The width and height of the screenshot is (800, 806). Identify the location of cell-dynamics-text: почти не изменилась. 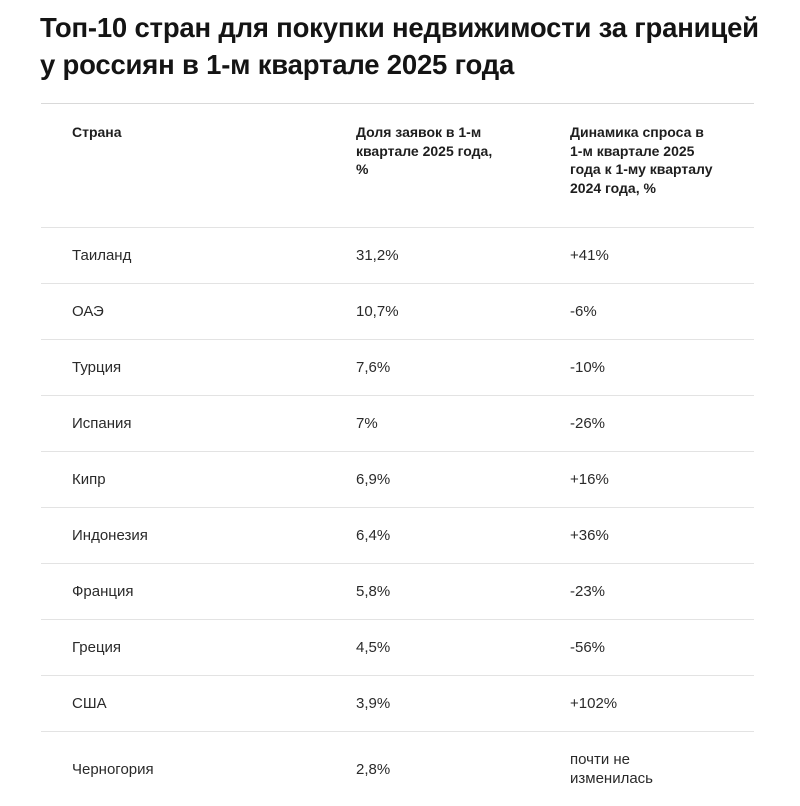
(611, 769).